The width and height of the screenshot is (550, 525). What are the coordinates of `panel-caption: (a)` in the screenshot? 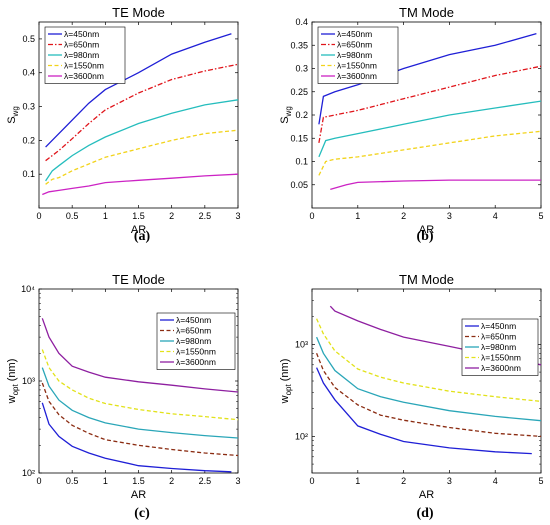 It's located at (142, 236).